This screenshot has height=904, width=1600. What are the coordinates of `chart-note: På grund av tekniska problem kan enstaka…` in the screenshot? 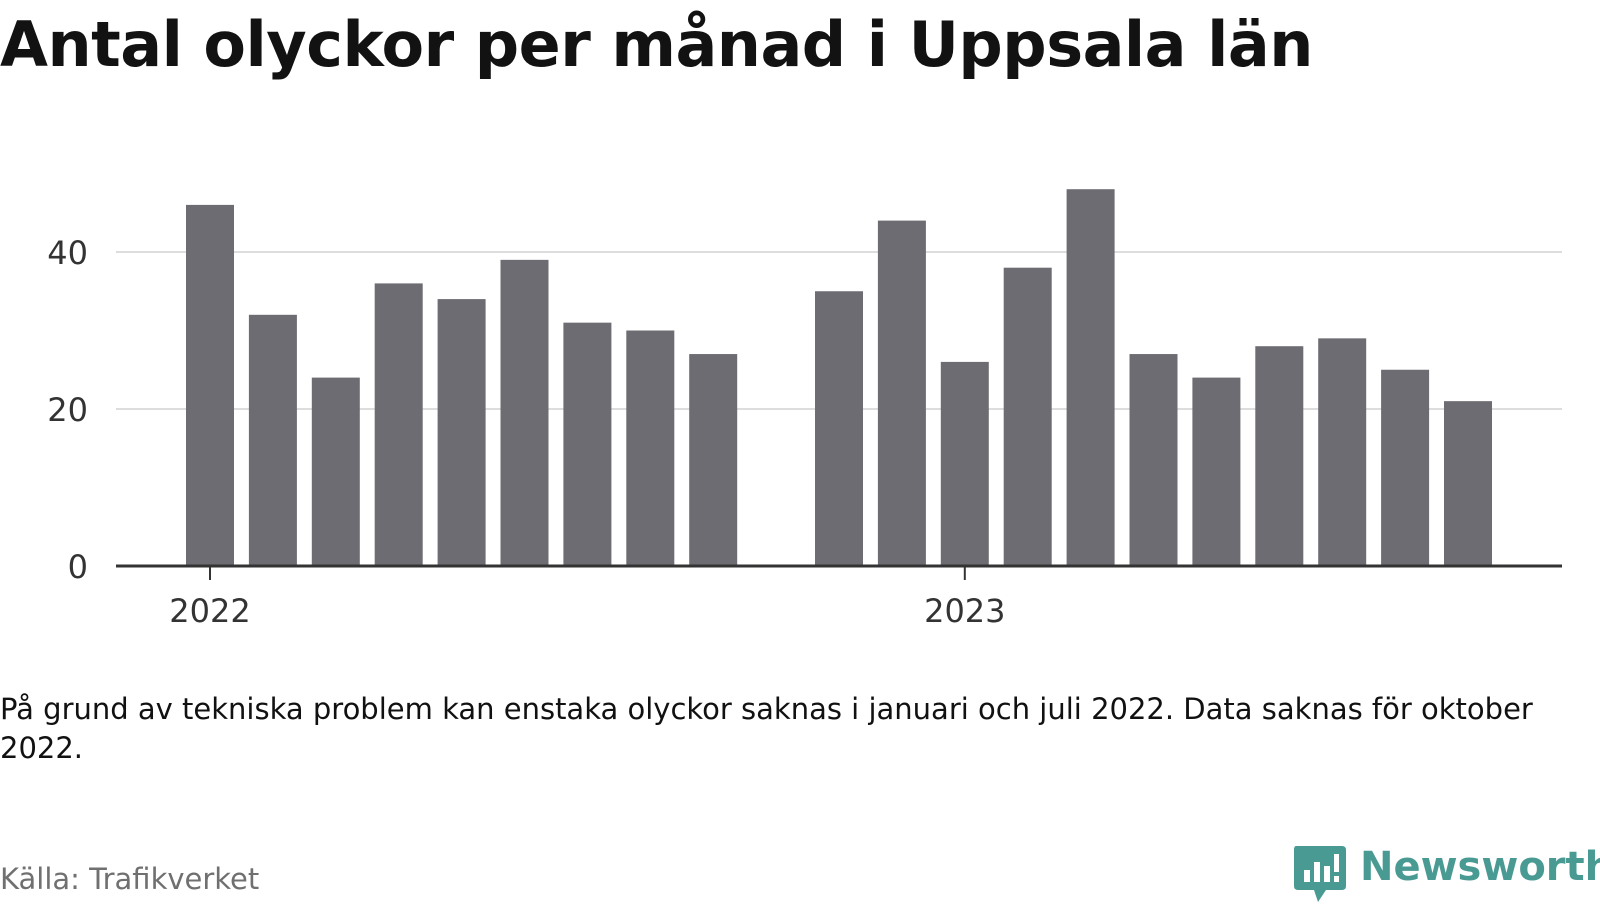 It's located at (766, 728).